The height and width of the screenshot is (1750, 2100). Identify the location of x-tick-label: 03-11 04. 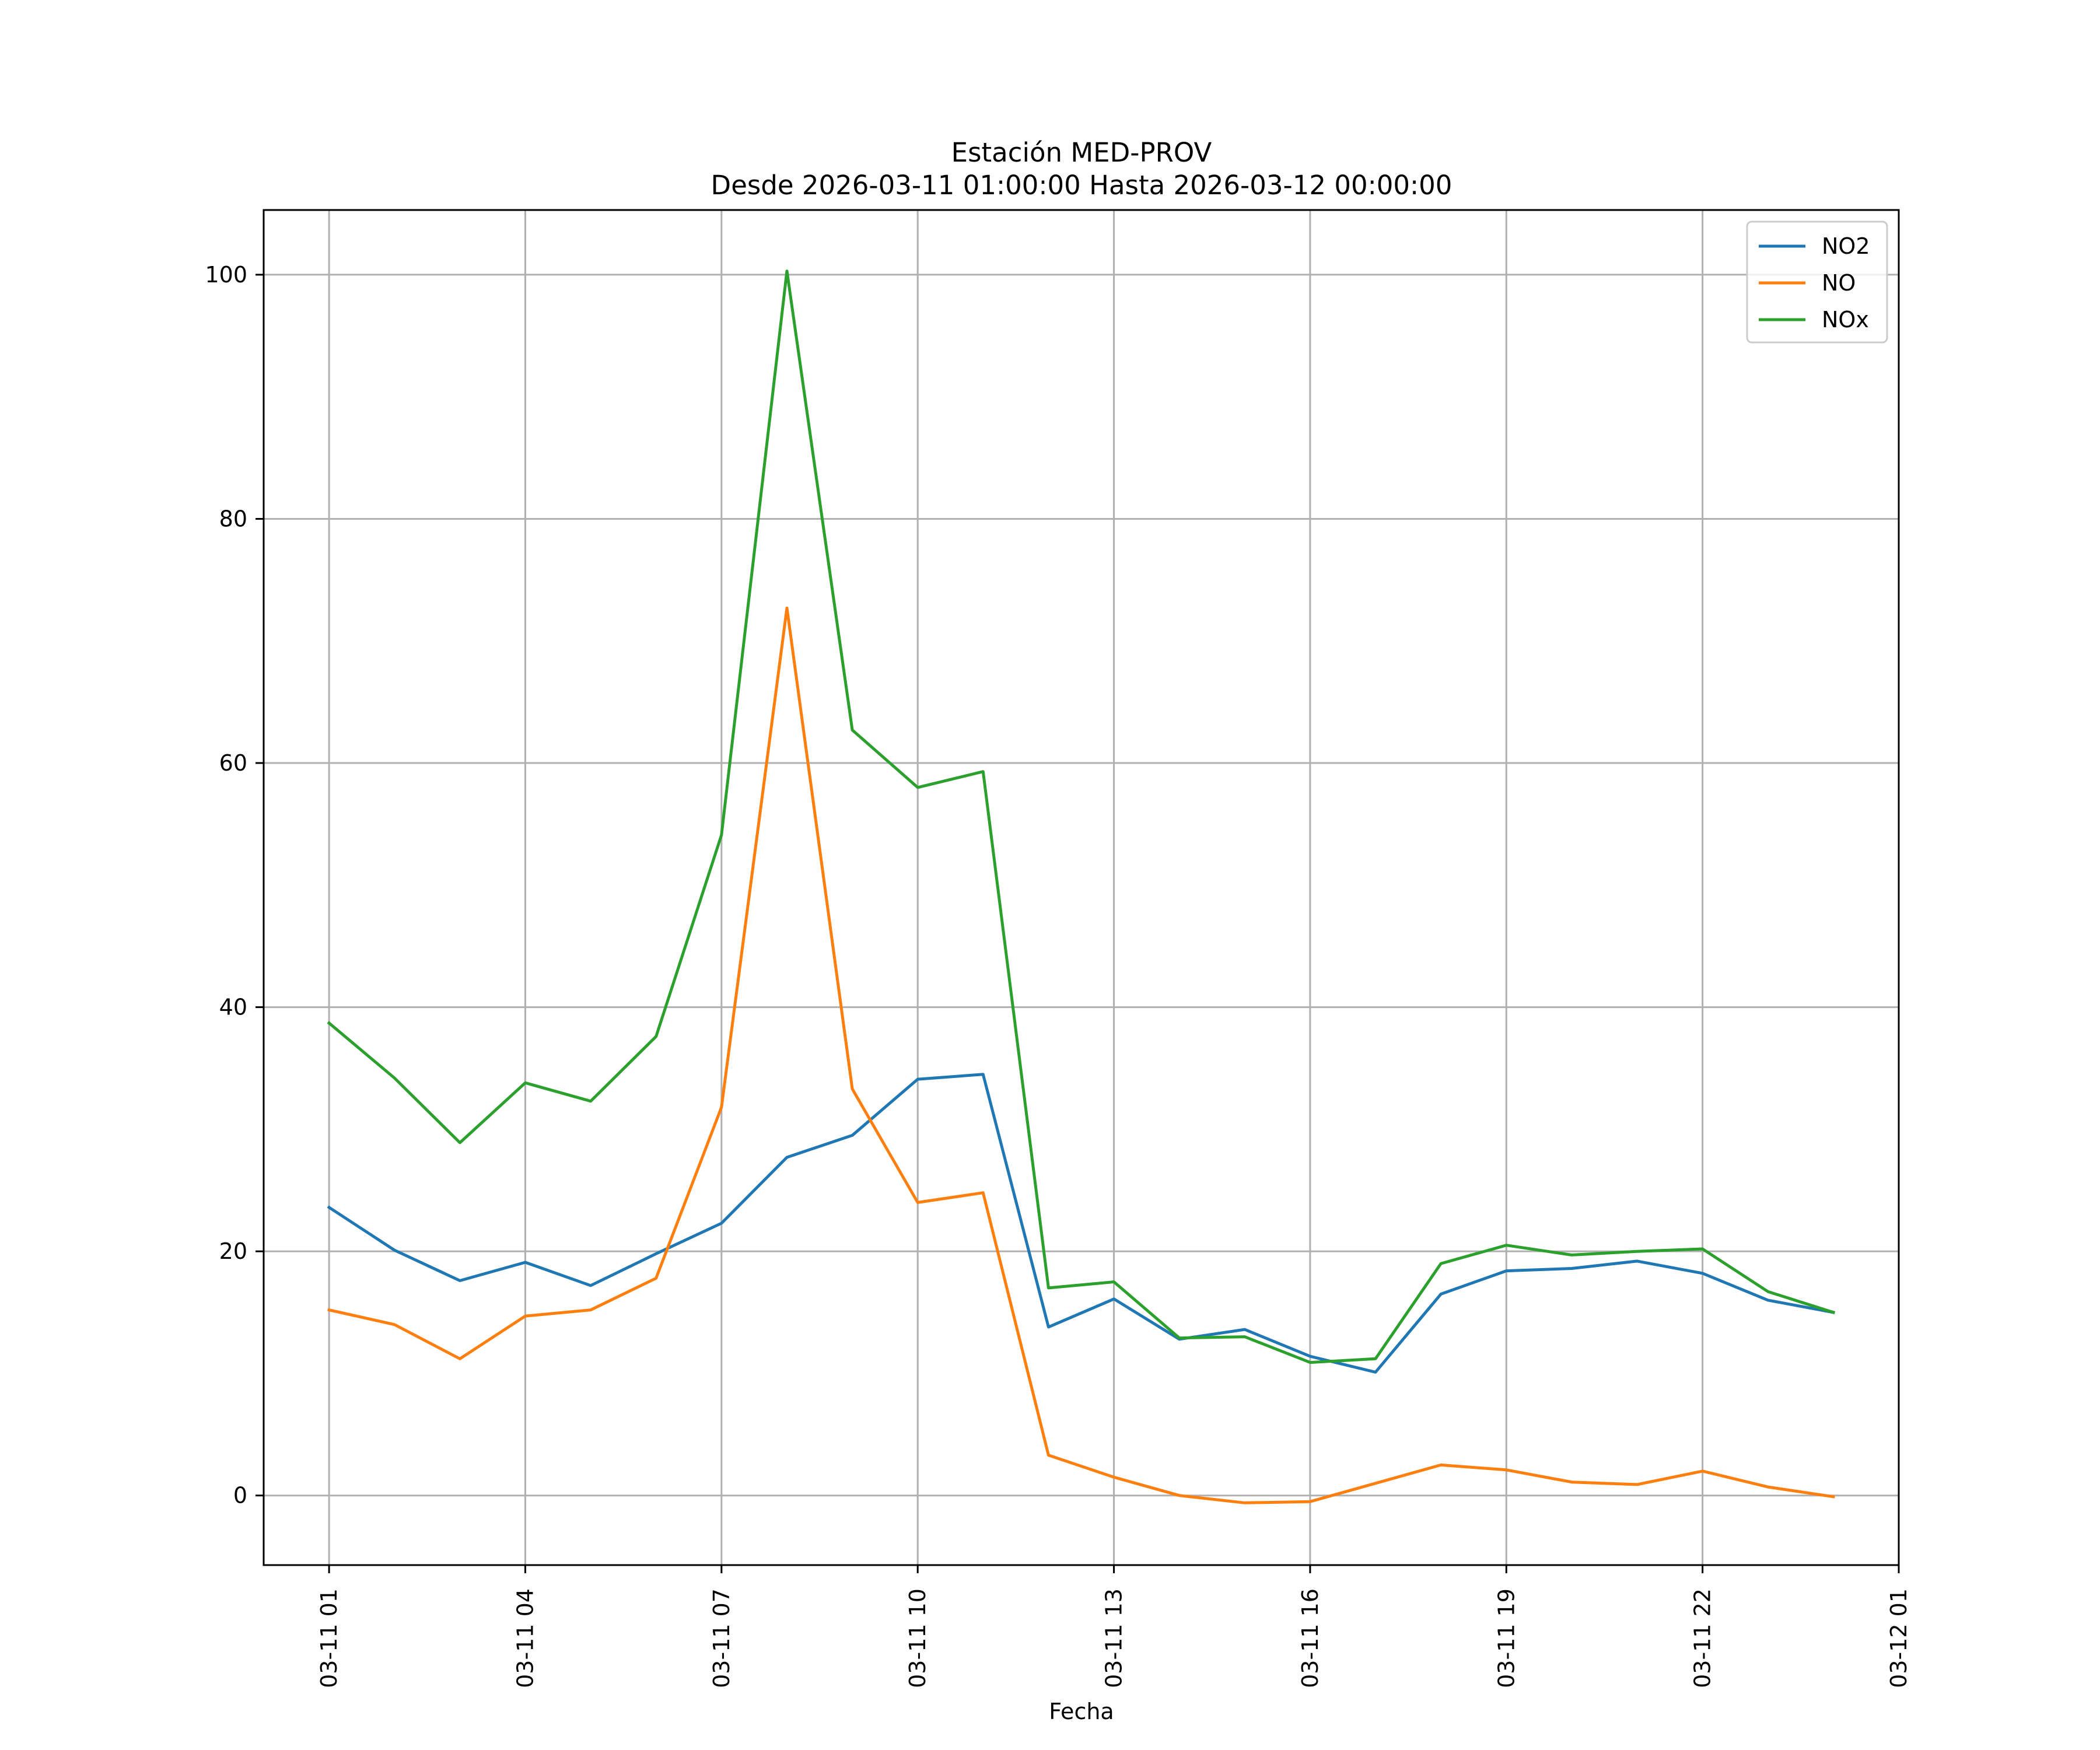
(525, 1638).